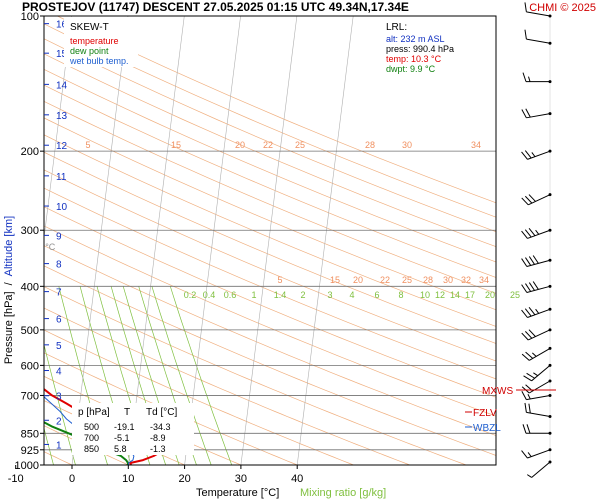 The width and height of the screenshot is (600, 500). What do you see at coordinates (161, 412) in the screenshot?
I see `table-header-td: Td [°C]` at bounding box center [161, 412].